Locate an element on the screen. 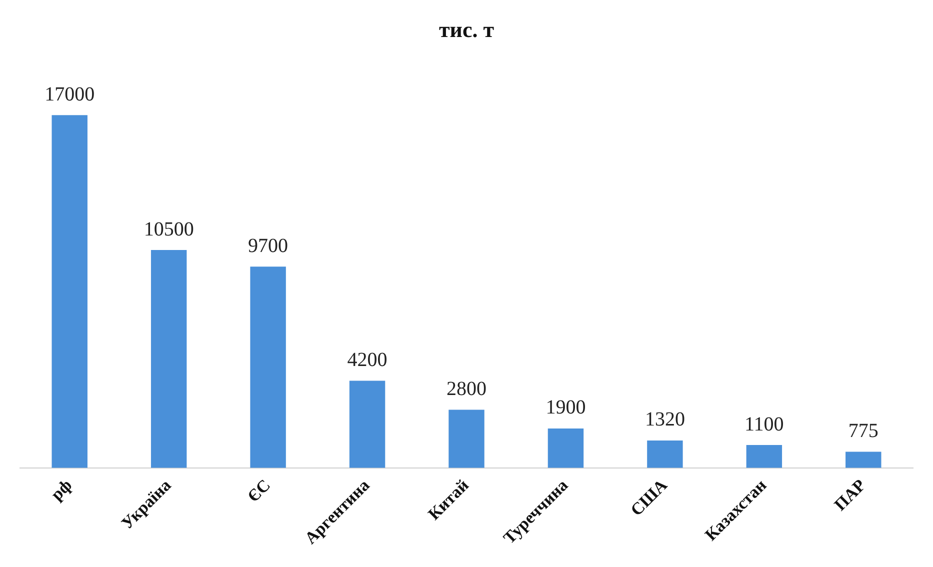 The width and height of the screenshot is (933, 567). chart-title: тис. т is located at coordinates (466, 29).